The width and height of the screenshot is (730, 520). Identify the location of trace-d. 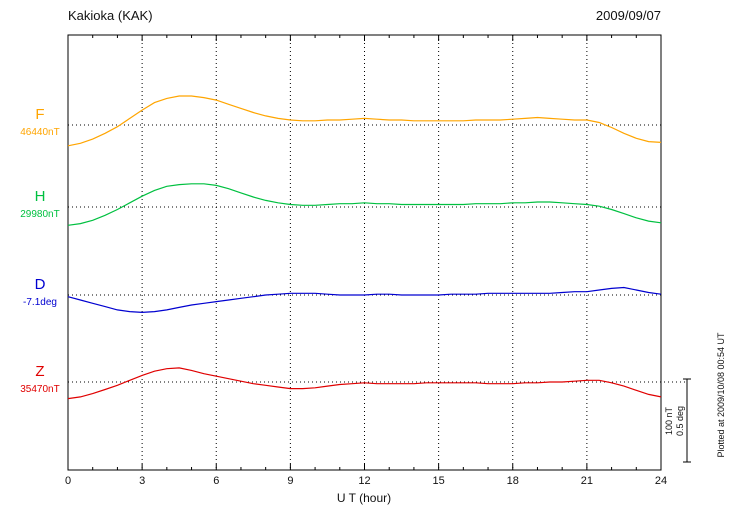
(364, 300).